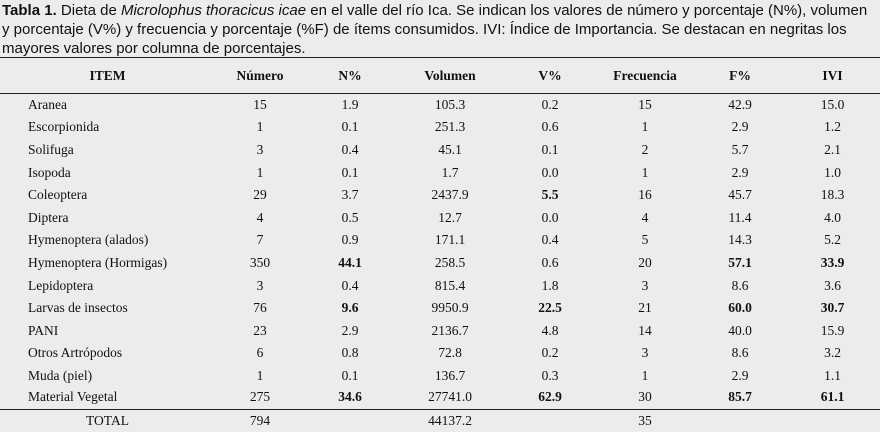 This screenshot has height=432, width=880. Describe the element at coordinates (550, 217) in the screenshot. I see `v-pct-cell: 0.0` at that location.